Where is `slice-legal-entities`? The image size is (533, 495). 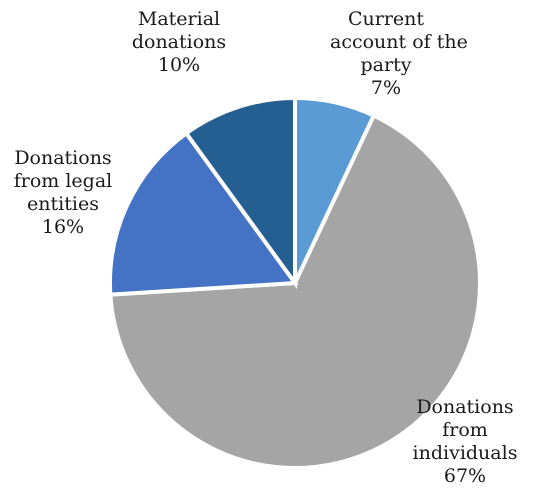 slice-legal-entities is located at coordinates (203, 213).